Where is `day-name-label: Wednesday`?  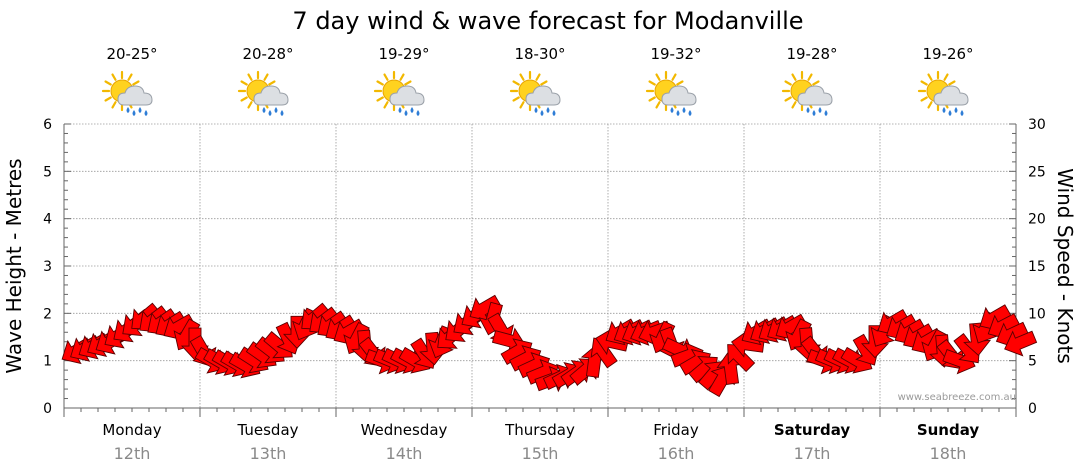 day-name-label: Wednesday is located at coordinates (404, 430).